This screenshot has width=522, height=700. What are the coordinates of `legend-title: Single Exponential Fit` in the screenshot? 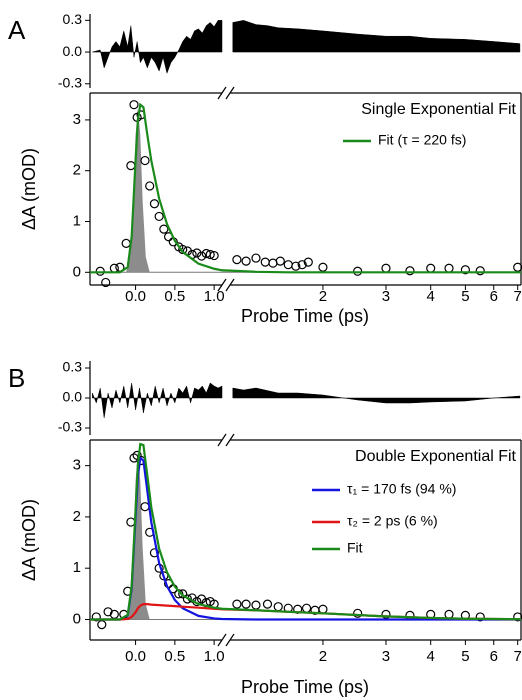 It's located at (438, 109).